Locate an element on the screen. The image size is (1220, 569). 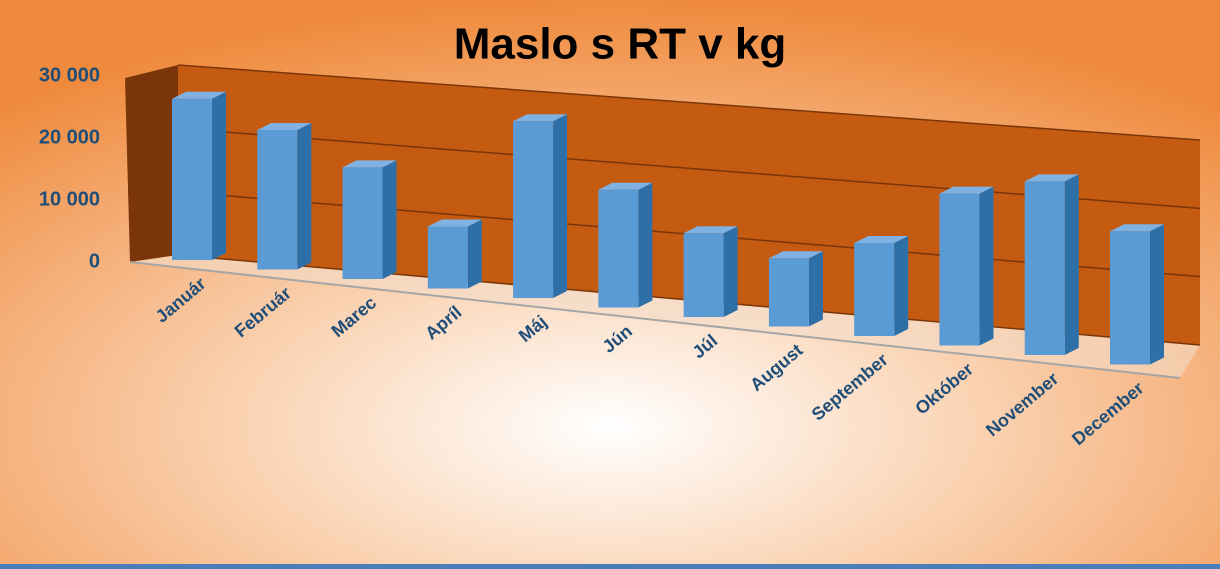
y-tick-label: 20 000 is located at coordinates (69, 137).